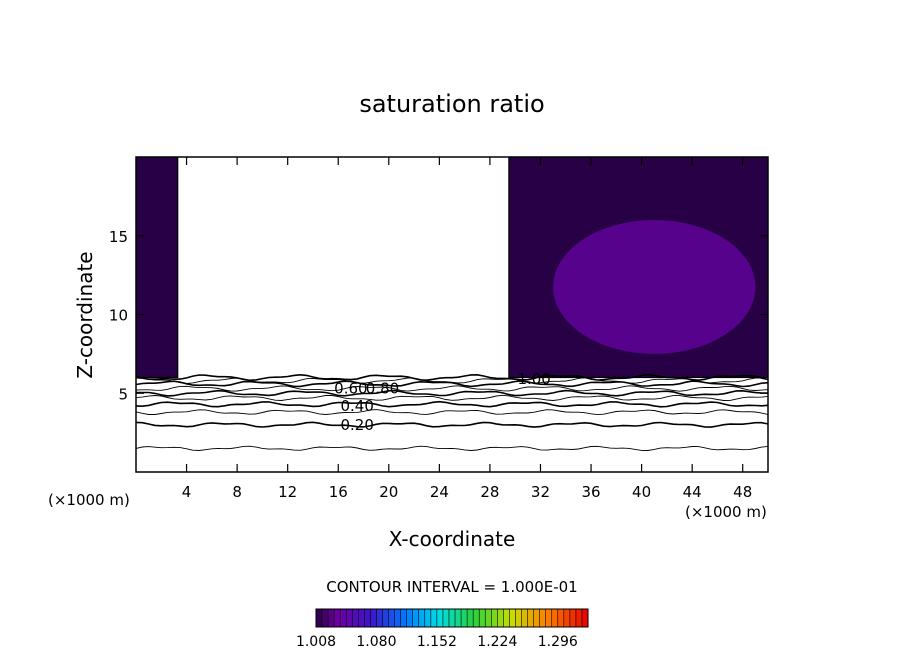 The height and width of the screenshot is (654, 904). Describe the element at coordinates (382, 389) in the screenshot. I see `contour-label: 0.80` at that location.